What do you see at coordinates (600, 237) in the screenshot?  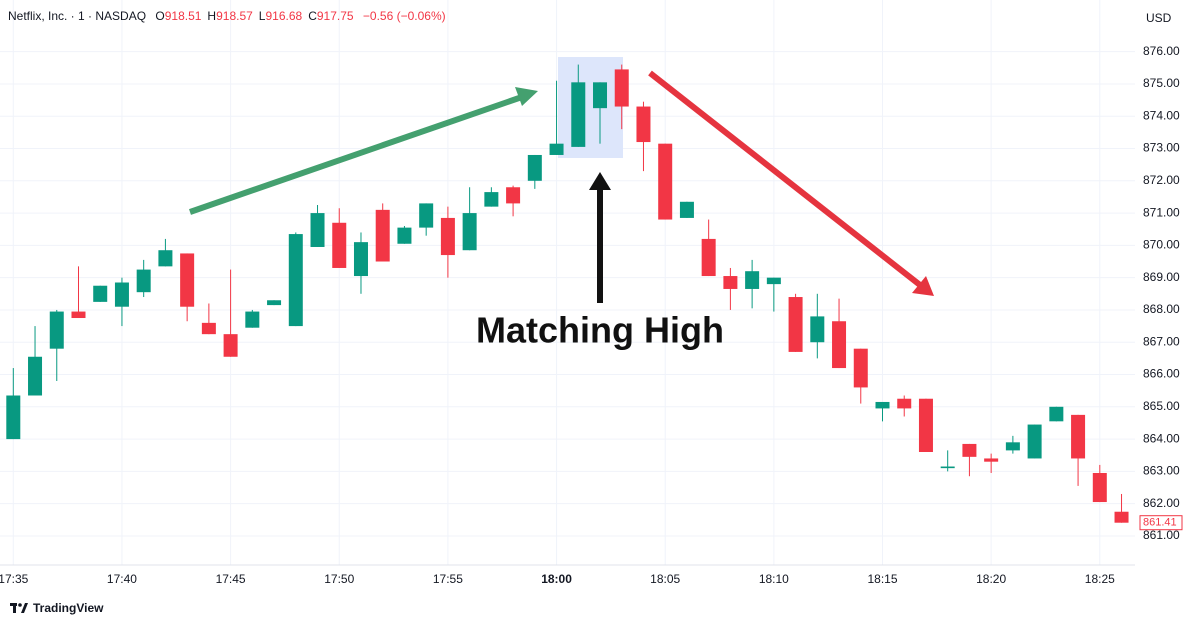 I see `up-arrow` at bounding box center [600, 237].